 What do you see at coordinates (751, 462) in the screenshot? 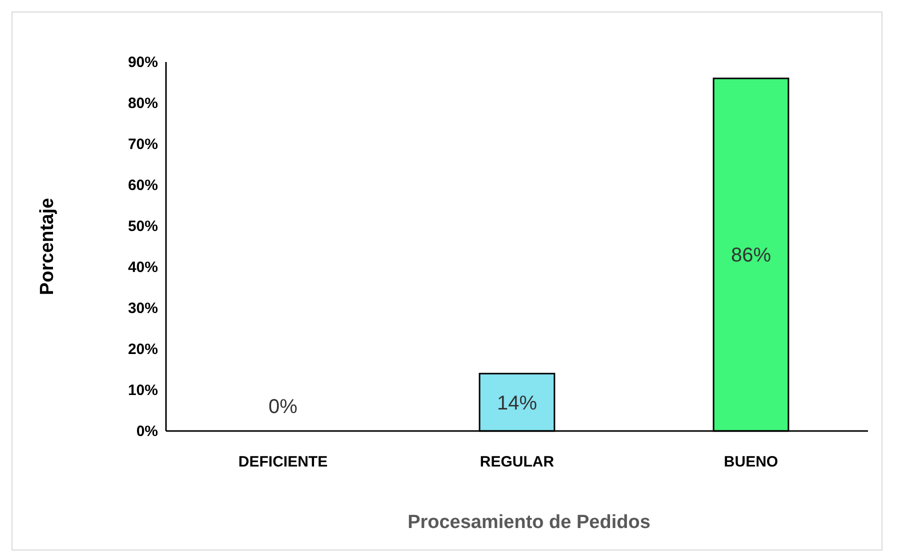
I see `x-tick-label: BUENO` at bounding box center [751, 462].